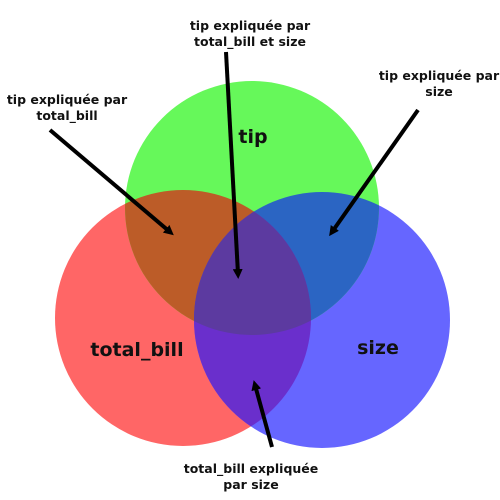  I want to click on arrow-total-bill-size, so click(262, 414).